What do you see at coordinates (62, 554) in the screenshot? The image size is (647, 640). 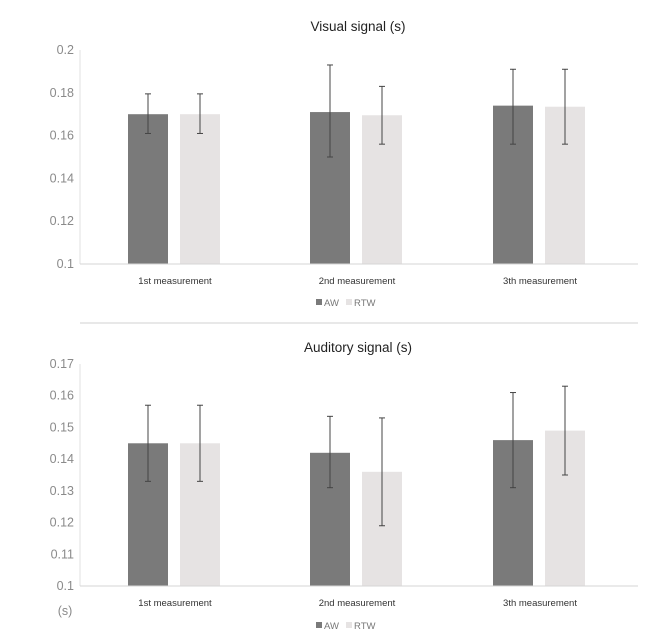 I see `y-tick-label: 0.11` at bounding box center [62, 554].